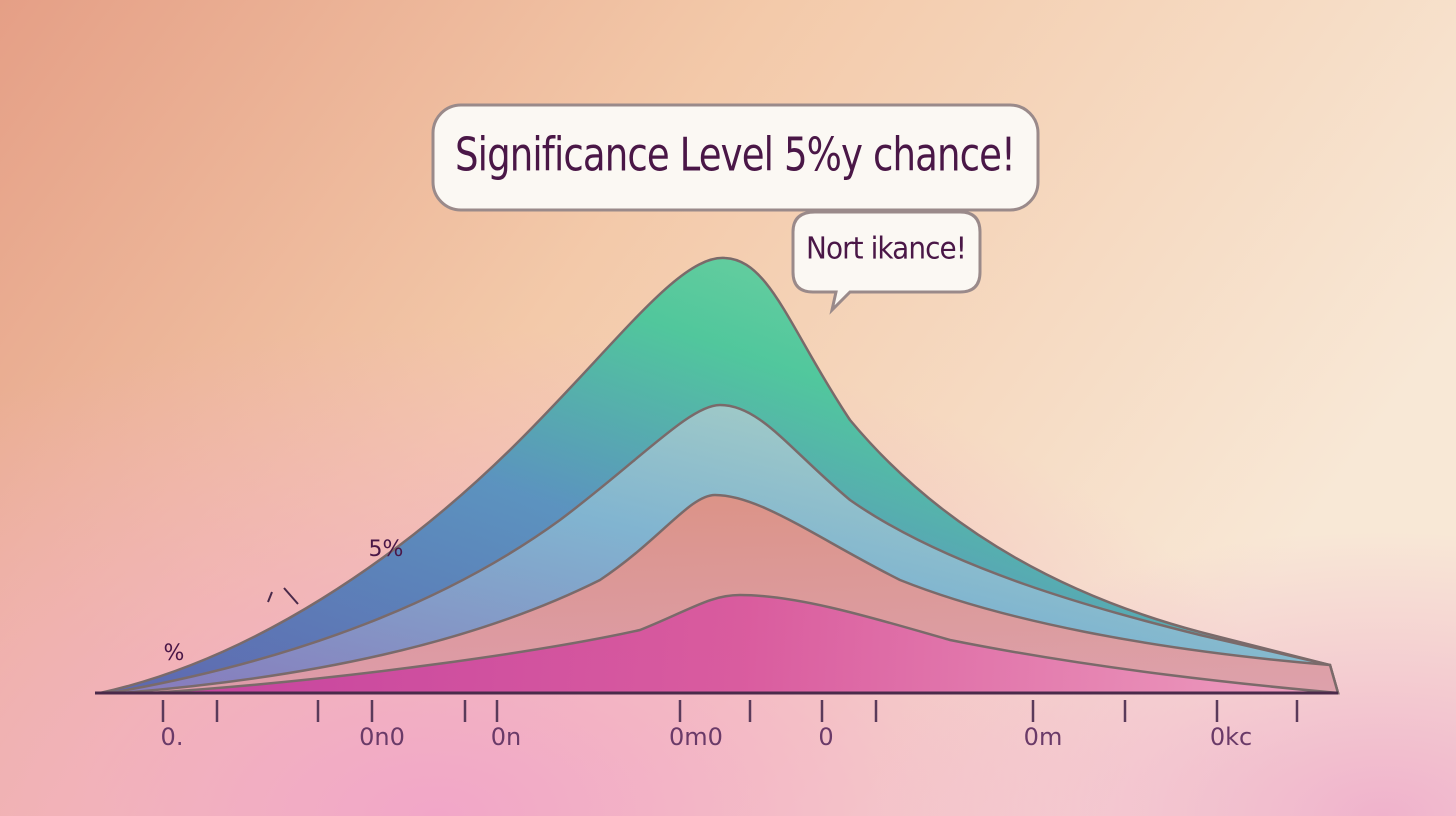 Image resolution: width=1456 pixels, height=816 pixels. What do you see at coordinates (506, 737) in the screenshot?
I see `axis-label: 0n` at bounding box center [506, 737].